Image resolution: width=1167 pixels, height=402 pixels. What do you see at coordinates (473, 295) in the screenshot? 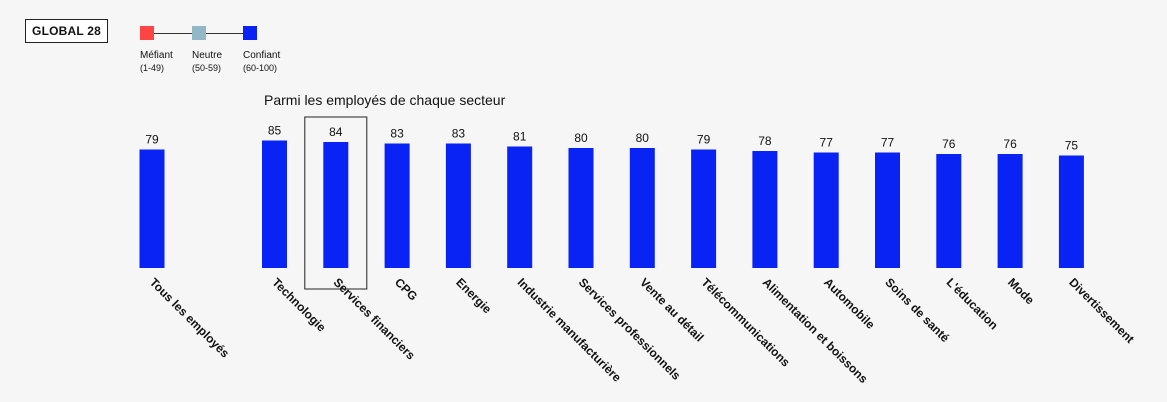
I see `category-label-energie: Energie` at bounding box center [473, 295].